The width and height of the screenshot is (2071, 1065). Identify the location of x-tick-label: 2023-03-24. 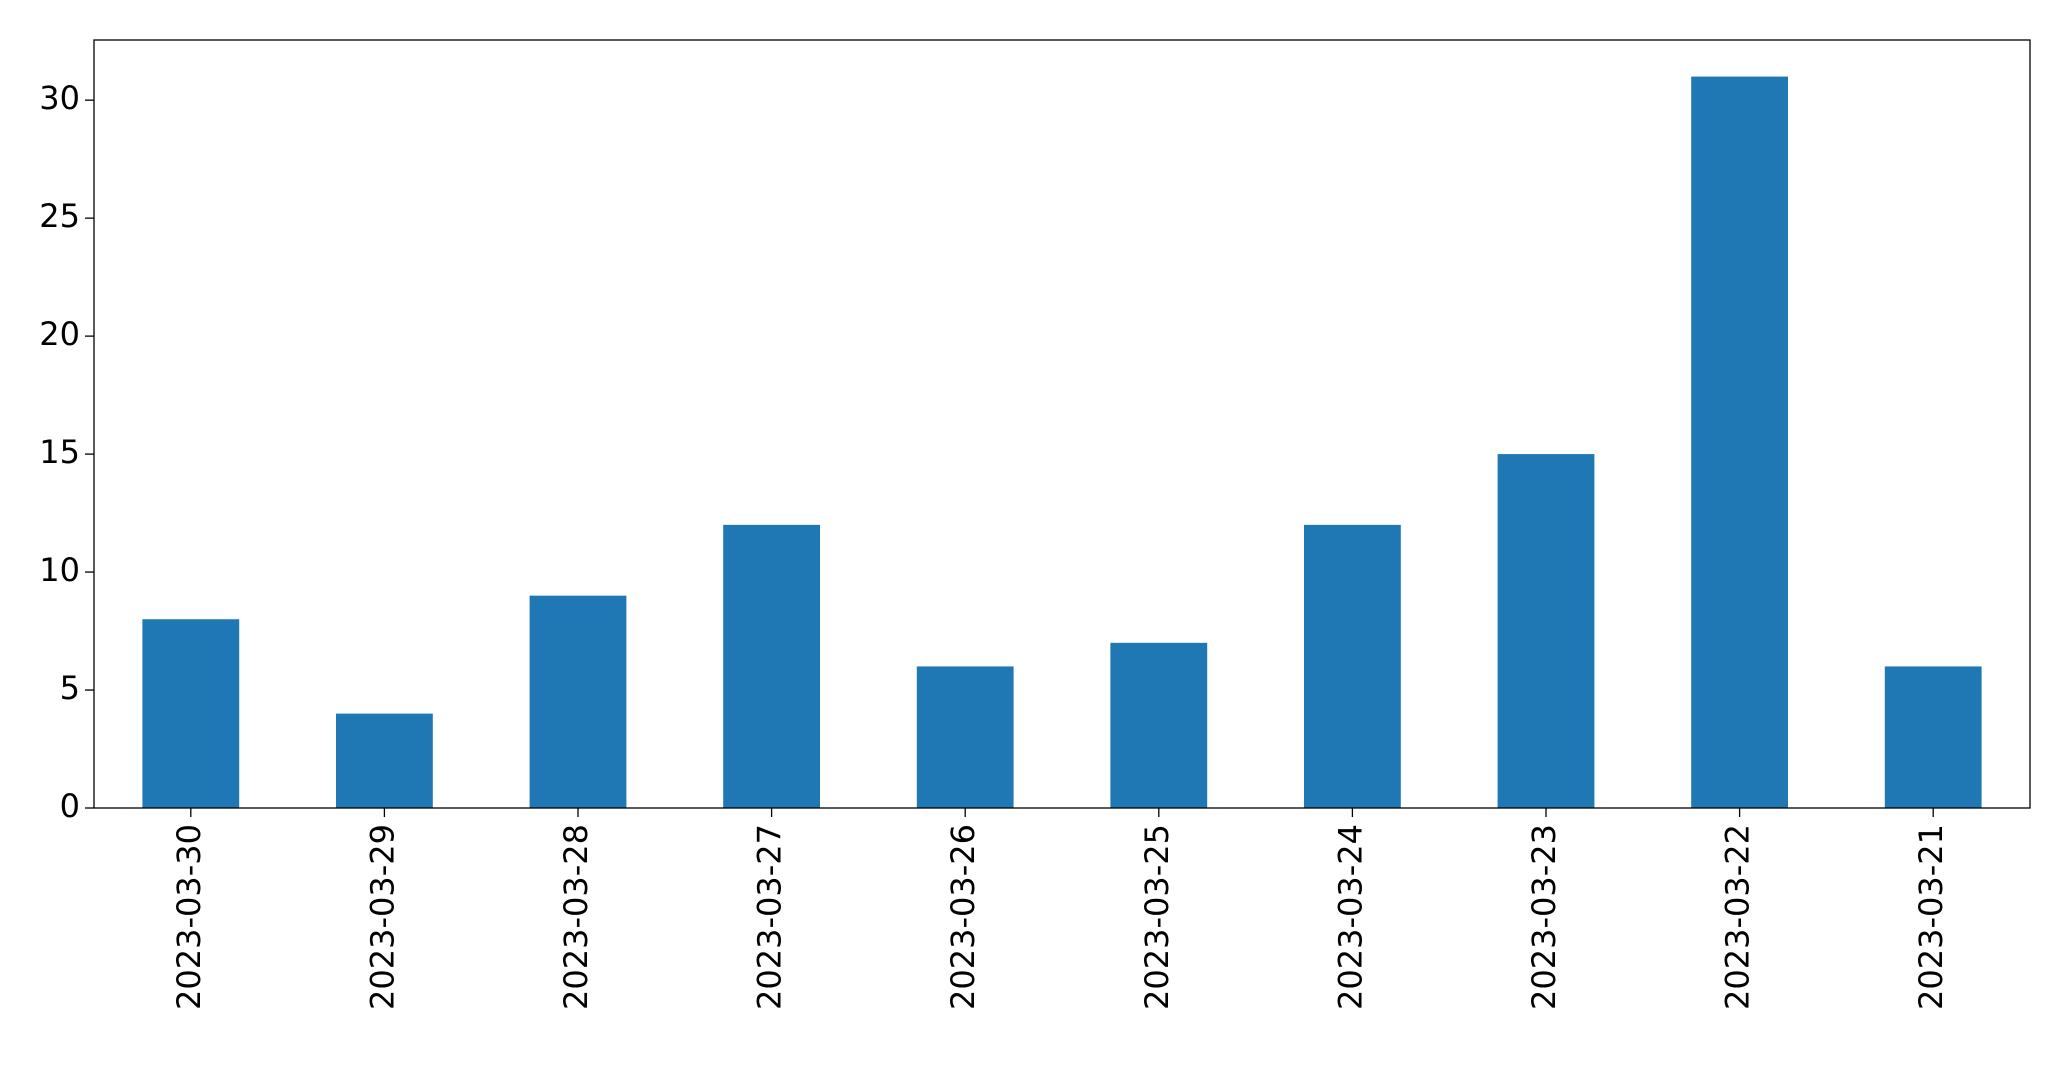
(1350, 917).